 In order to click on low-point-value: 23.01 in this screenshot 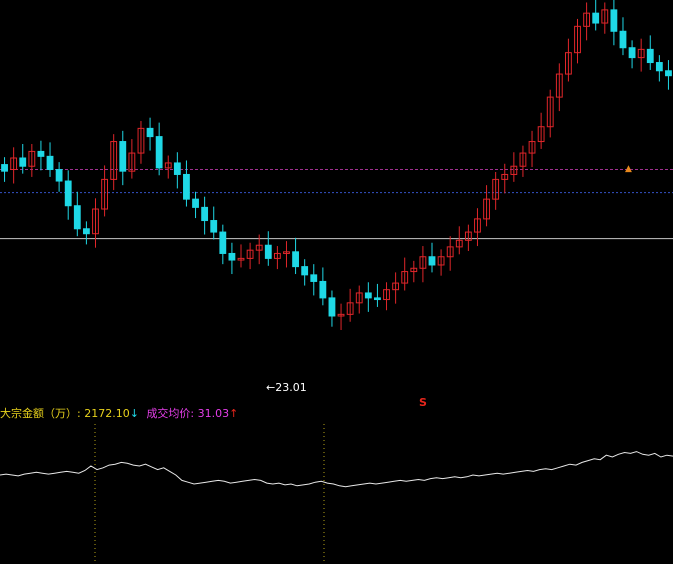, I will do `click(291, 387)`.